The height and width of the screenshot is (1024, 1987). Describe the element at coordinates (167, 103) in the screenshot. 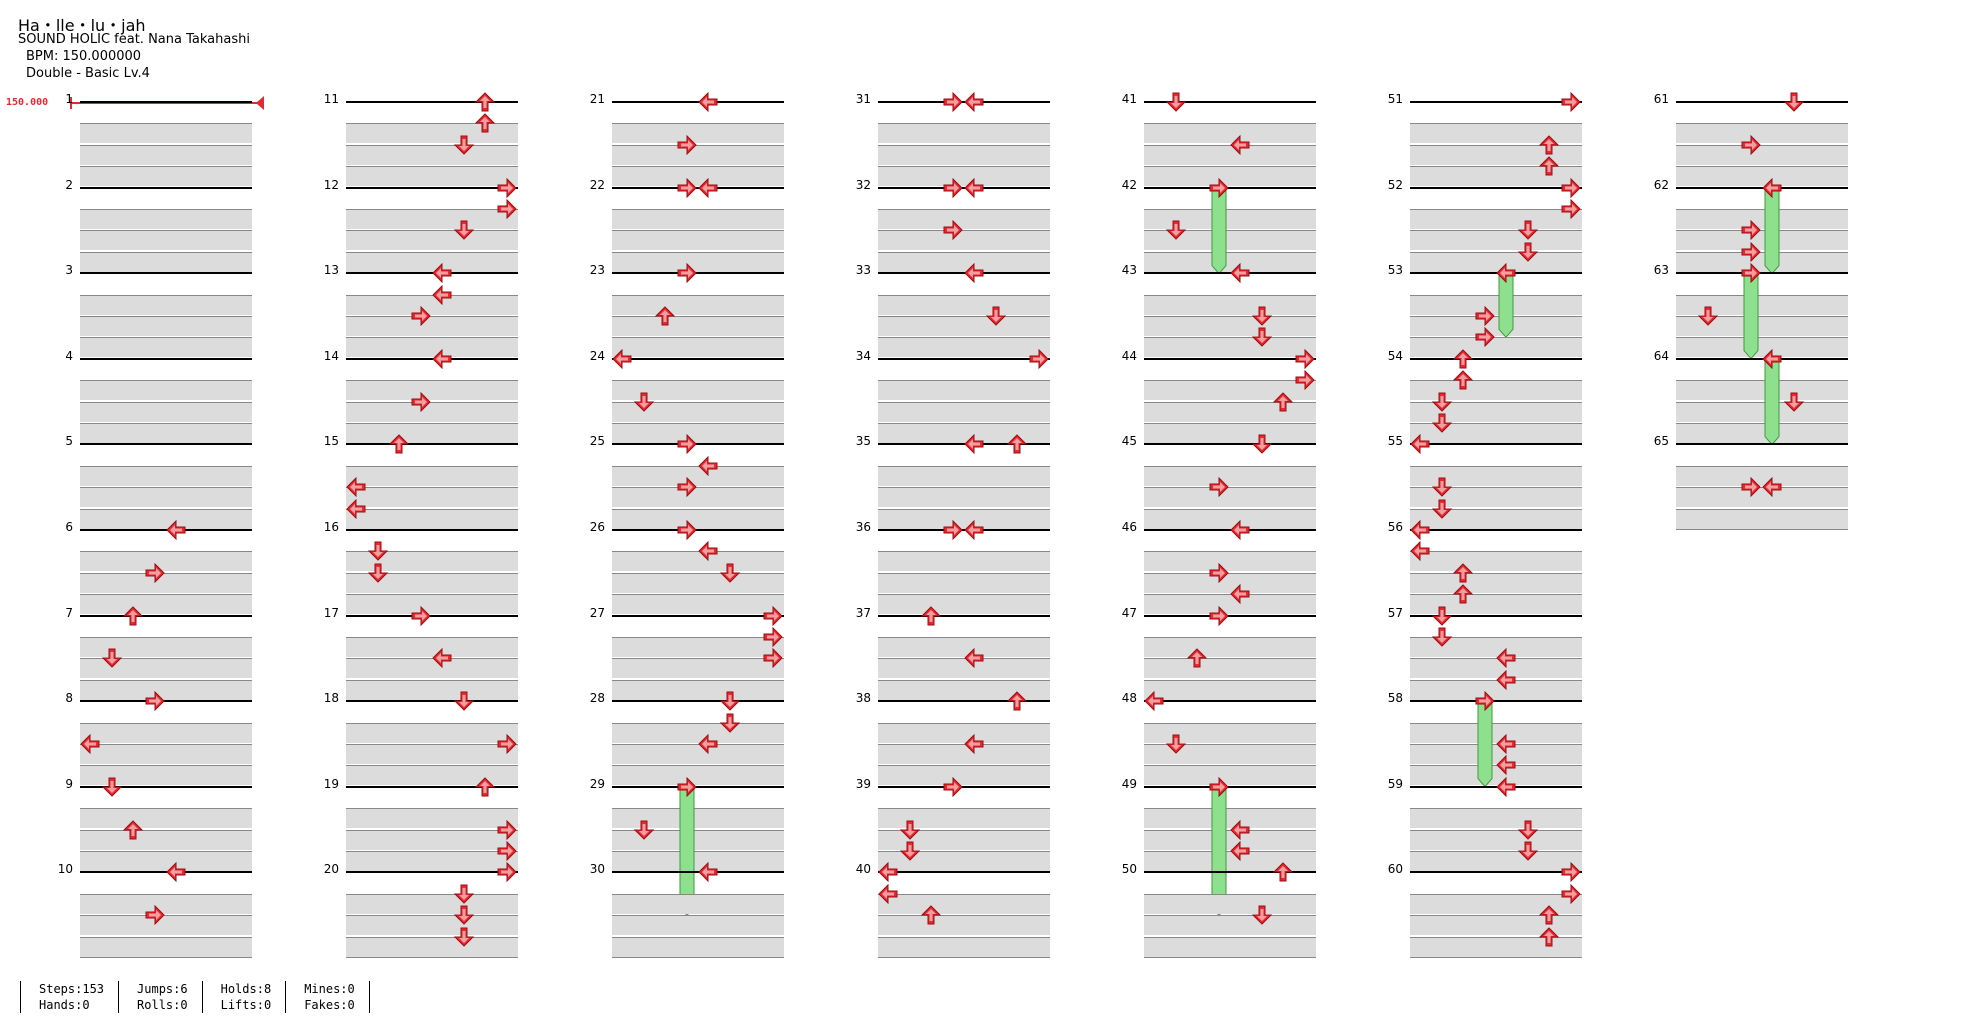

I see `bpm-change-line` at that location.